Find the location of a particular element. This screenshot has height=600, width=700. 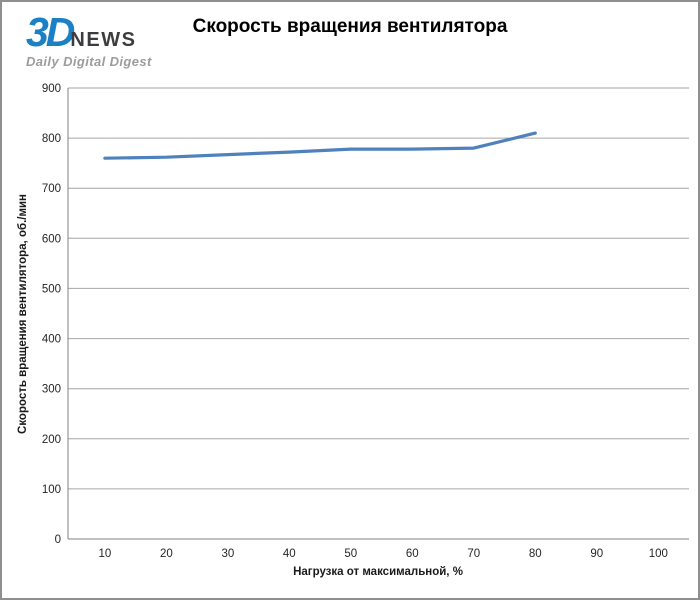

y-tick-label-100: 100 is located at coordinates (51, 490).